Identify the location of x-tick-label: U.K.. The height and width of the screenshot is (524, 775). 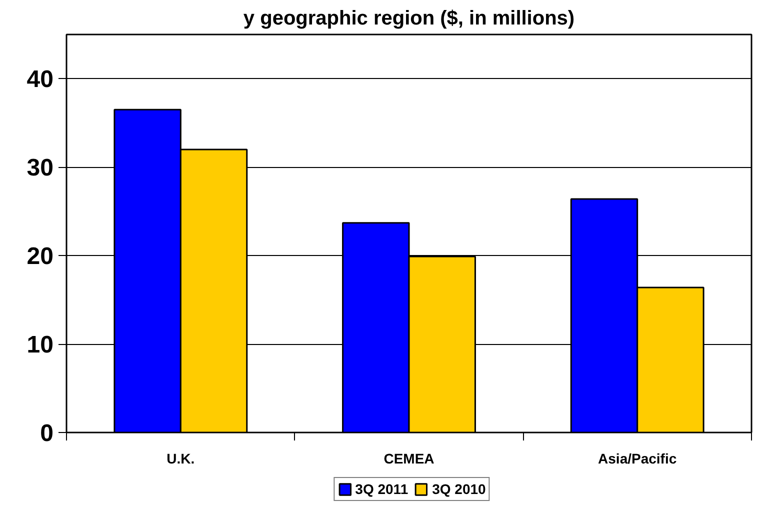
(180, 458).